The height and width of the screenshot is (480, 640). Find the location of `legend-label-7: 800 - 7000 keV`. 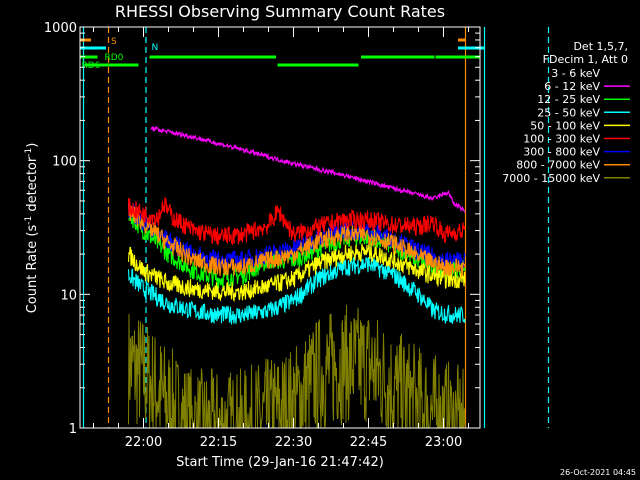

legend-label-7: 800 - 7000 keV is located at coordinates (558, 165).